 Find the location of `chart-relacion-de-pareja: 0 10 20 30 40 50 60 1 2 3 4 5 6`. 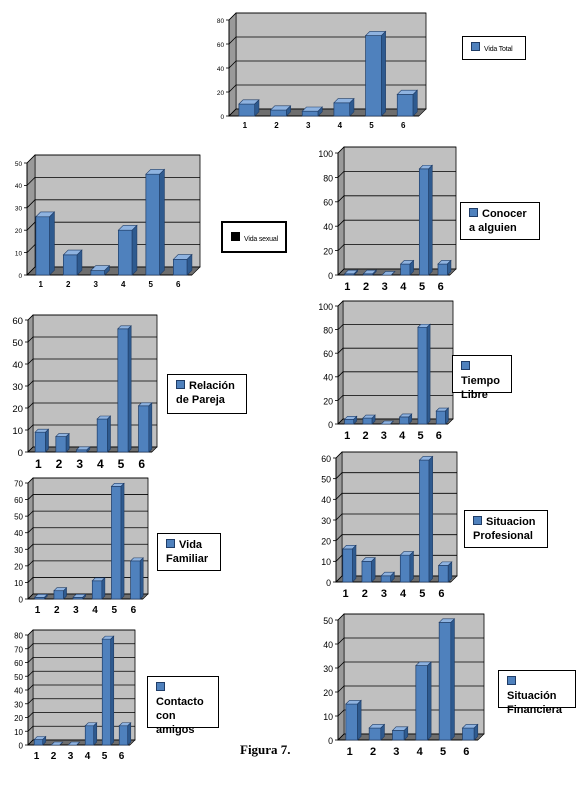

chart-relacion-de-pareja: 0 10 20 30 40 50 60 1 2 3 4 5 6 is located at coordinates (82, 392).